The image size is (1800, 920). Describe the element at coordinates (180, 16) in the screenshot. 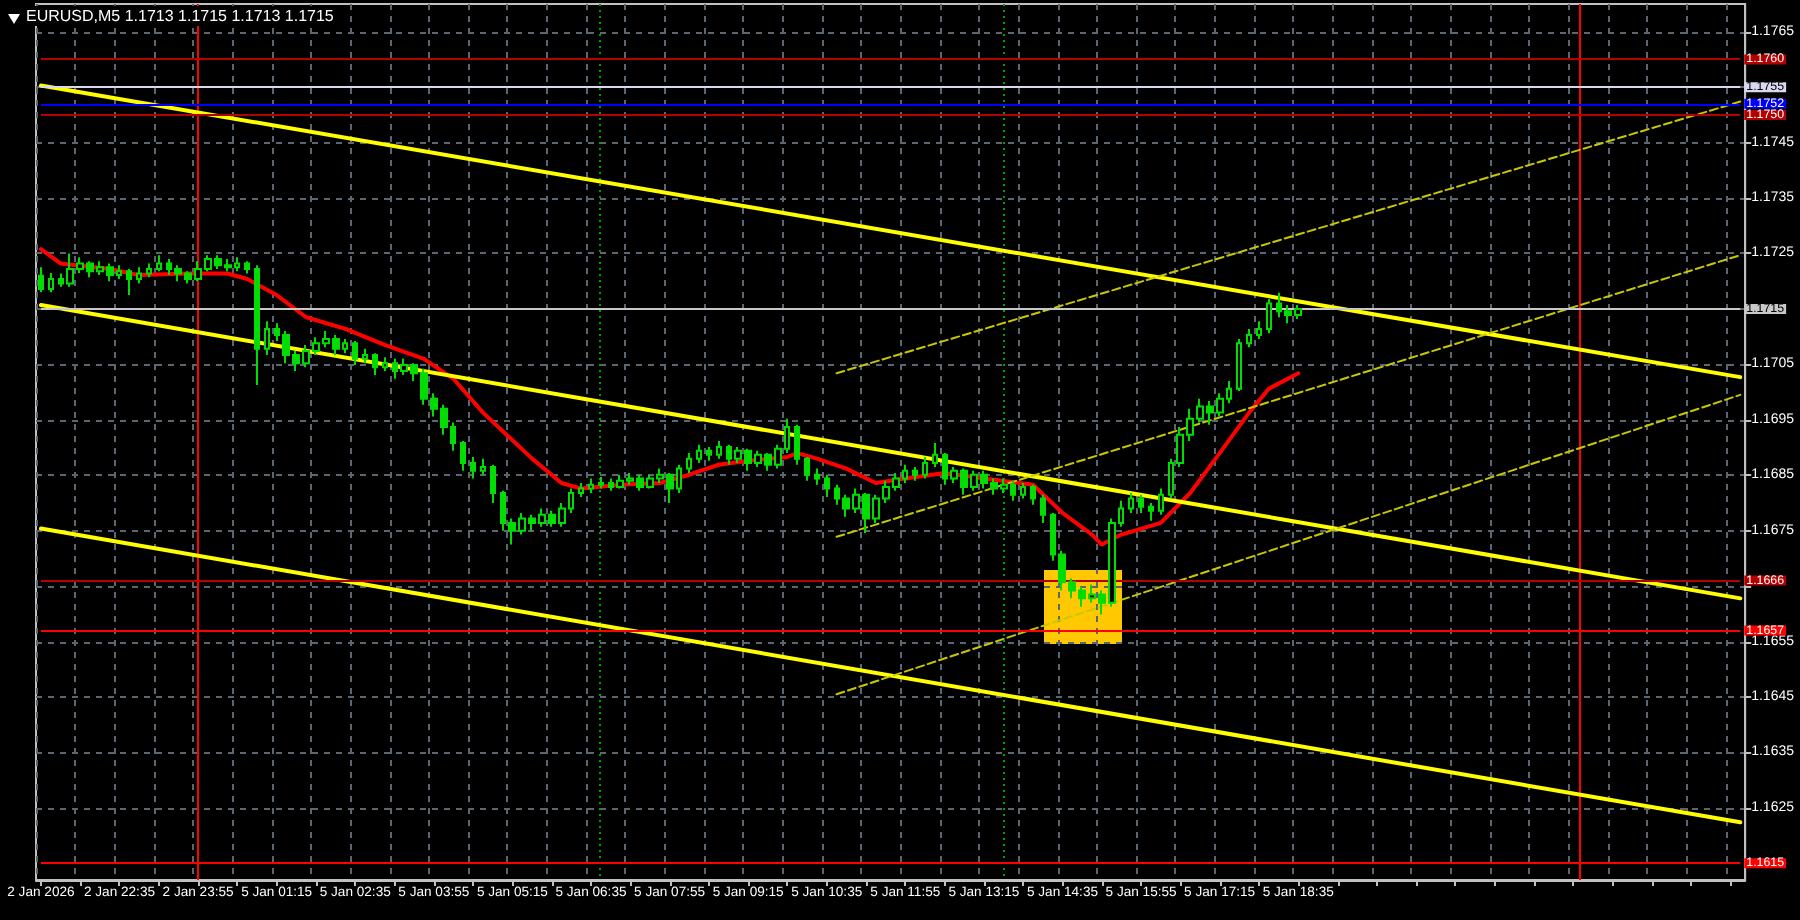

I see `chart-title: EURUSD,M5 1.1713 1.1715 1.1713 1.1715` at that location.